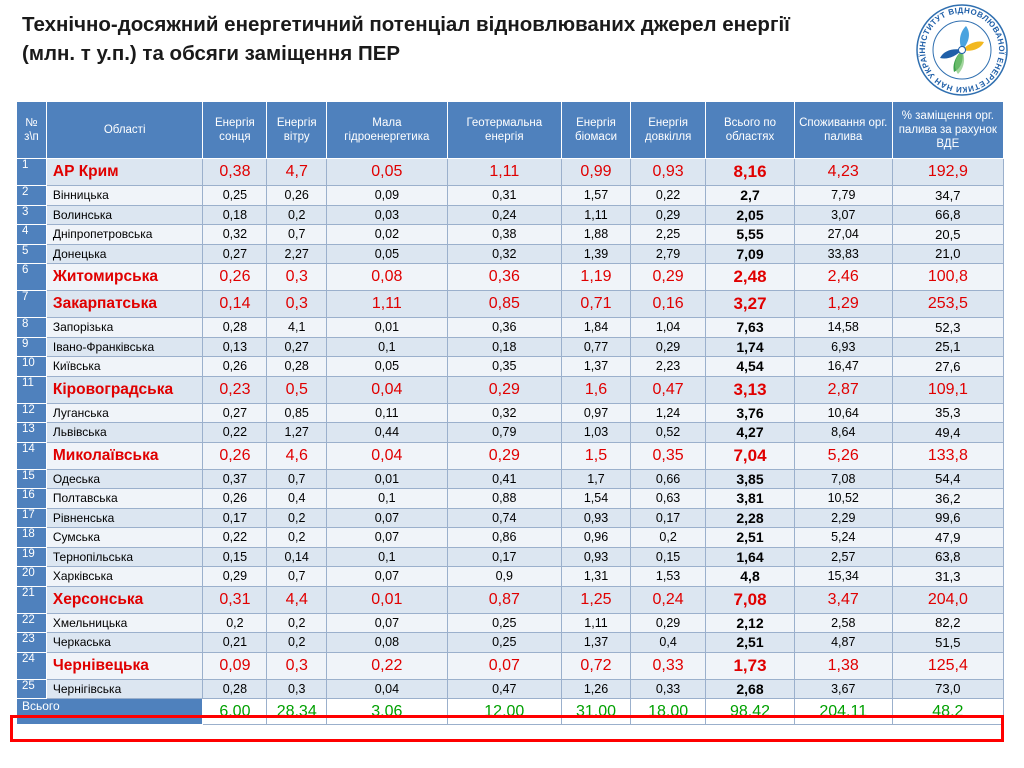 This screenshot has width=1024, height=768. Describe the element at coordinates (235, 234) in the screenshot. I see `cell-solar: 0,32` at that location.